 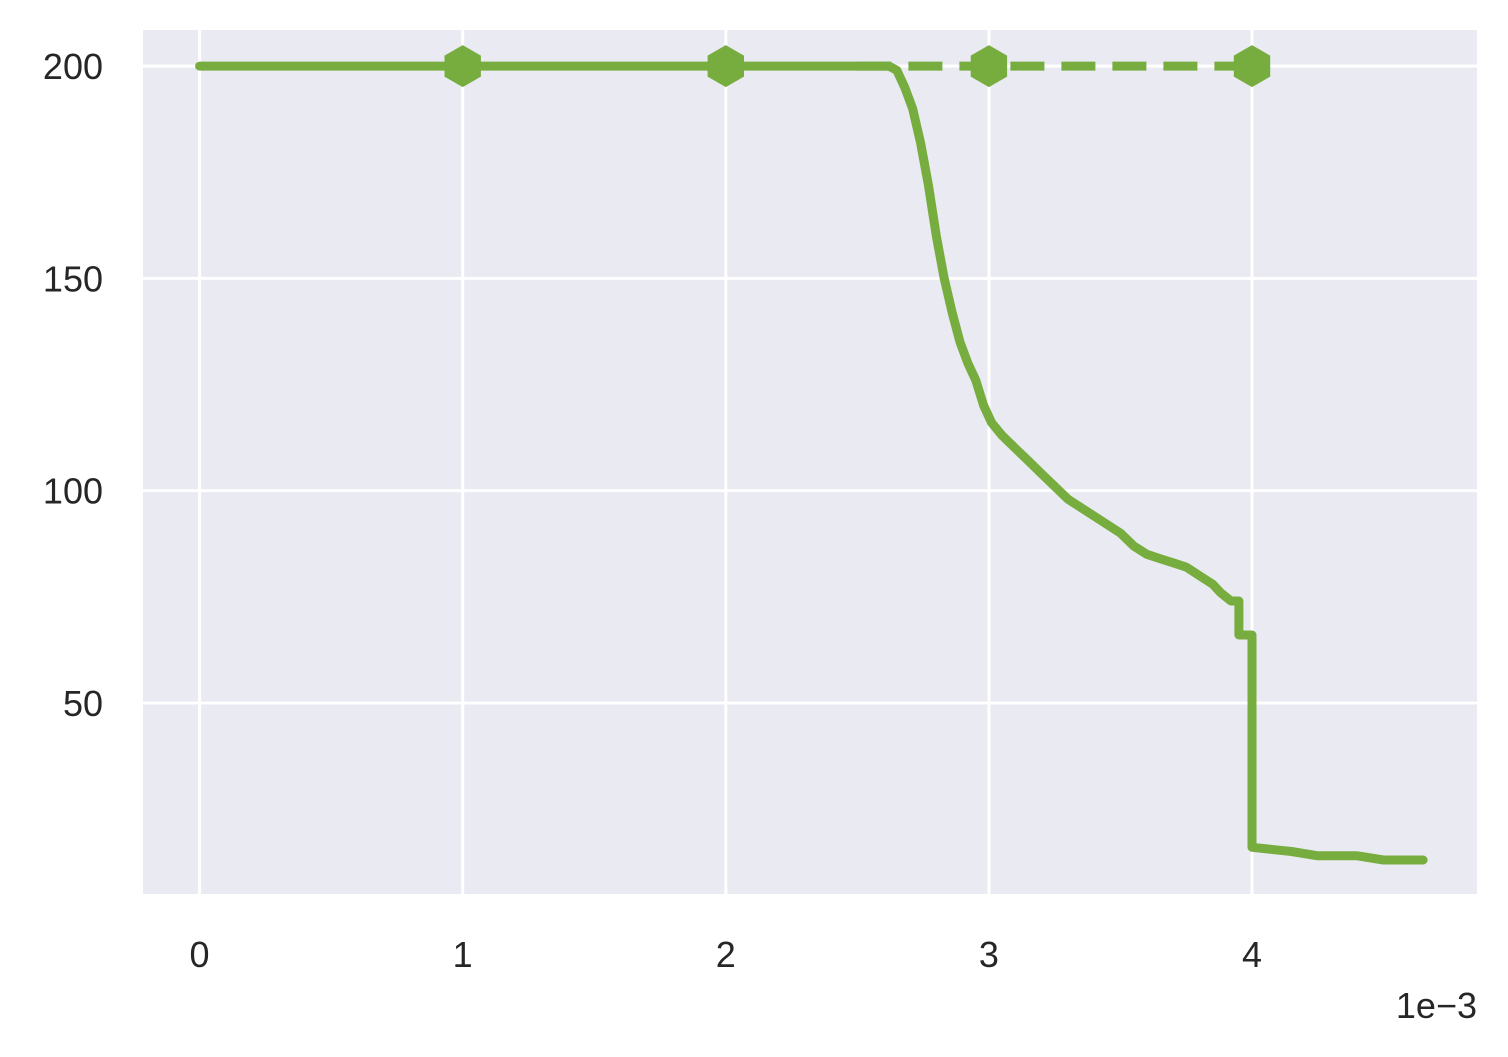 I want to click on x-tick-label: 4, so click(x=1252, y=954).